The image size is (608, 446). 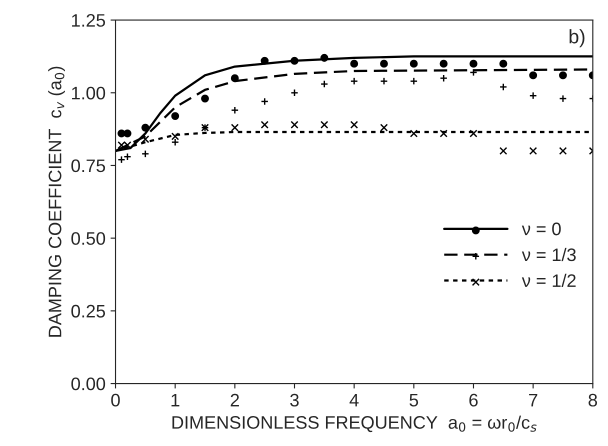 What do you see at coordinates (541, 229) in the screenshot?
I see `legend-label: ν = 0` at bounding box center [541, 229].